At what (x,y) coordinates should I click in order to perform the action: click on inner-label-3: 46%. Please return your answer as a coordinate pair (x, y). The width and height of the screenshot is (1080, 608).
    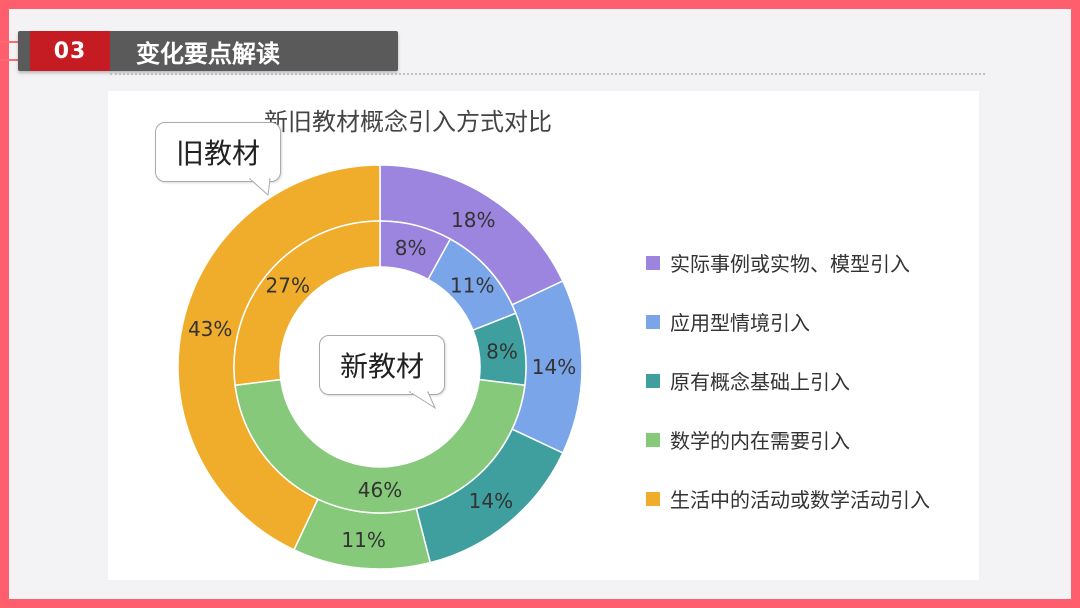
    Looking at the image, I should click on (380, 490).